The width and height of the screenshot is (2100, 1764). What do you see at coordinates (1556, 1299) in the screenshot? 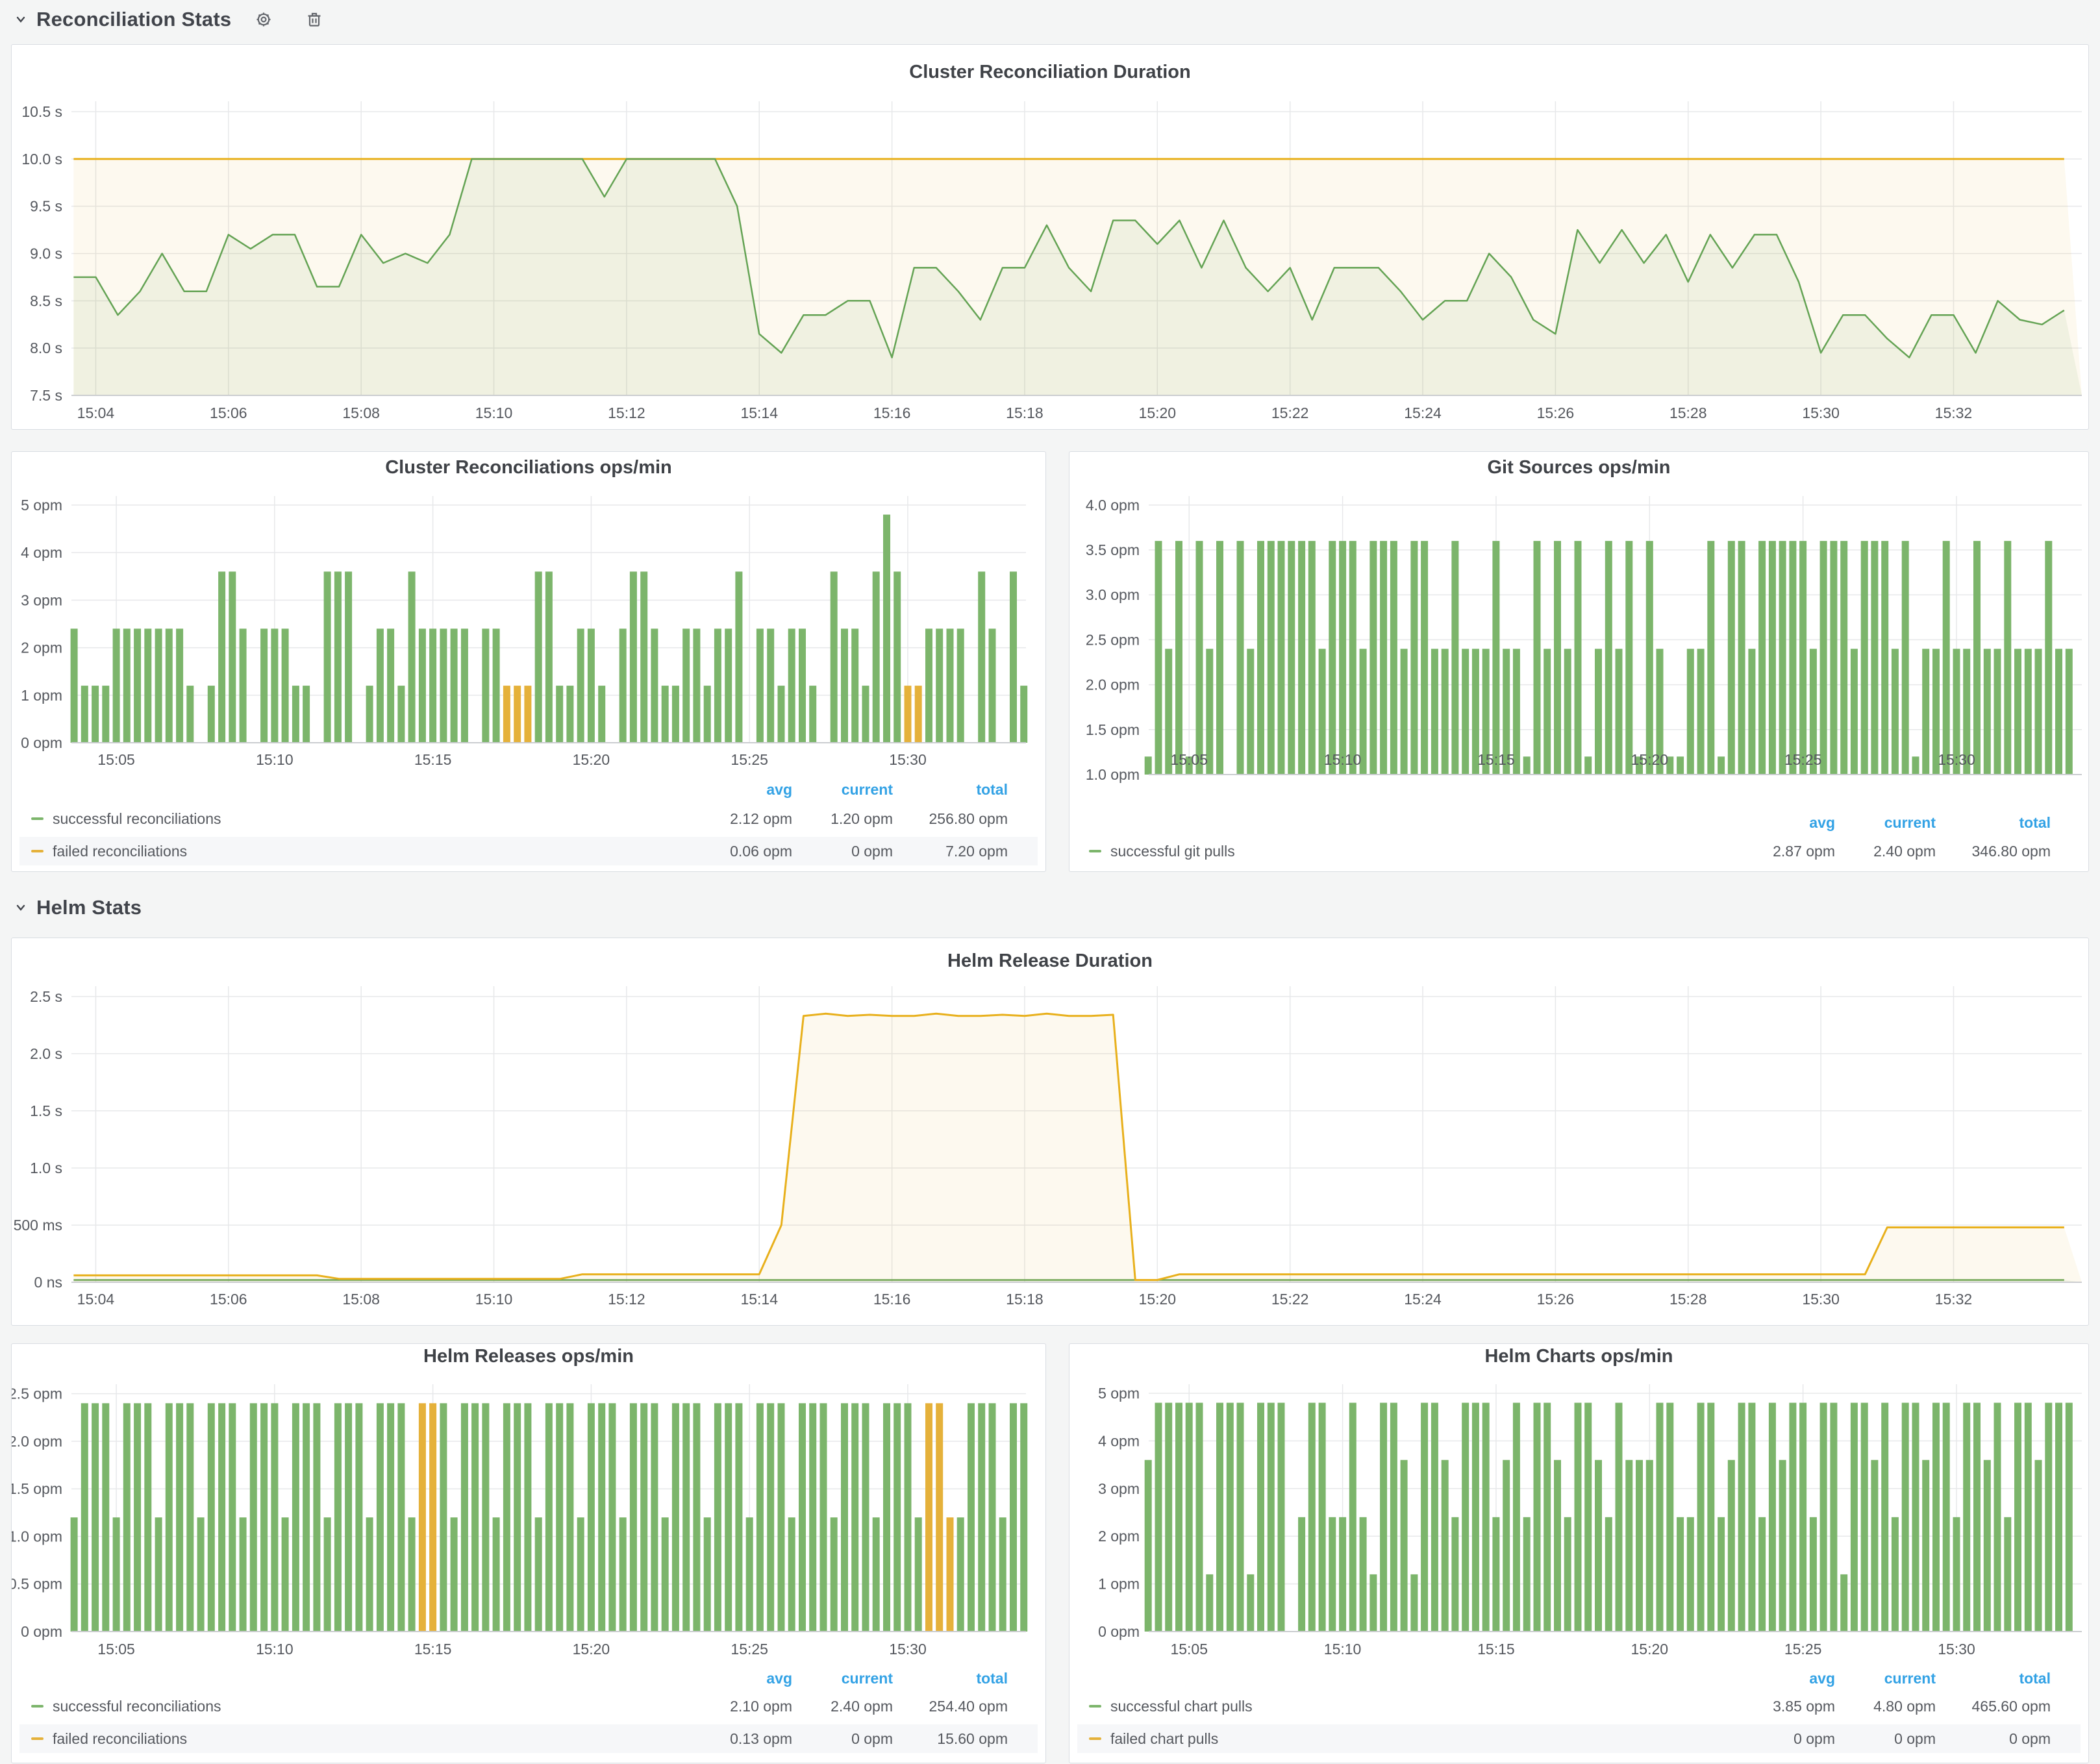
I see `x-tick-label: 15:26` at bounding box center [1556, 1299].